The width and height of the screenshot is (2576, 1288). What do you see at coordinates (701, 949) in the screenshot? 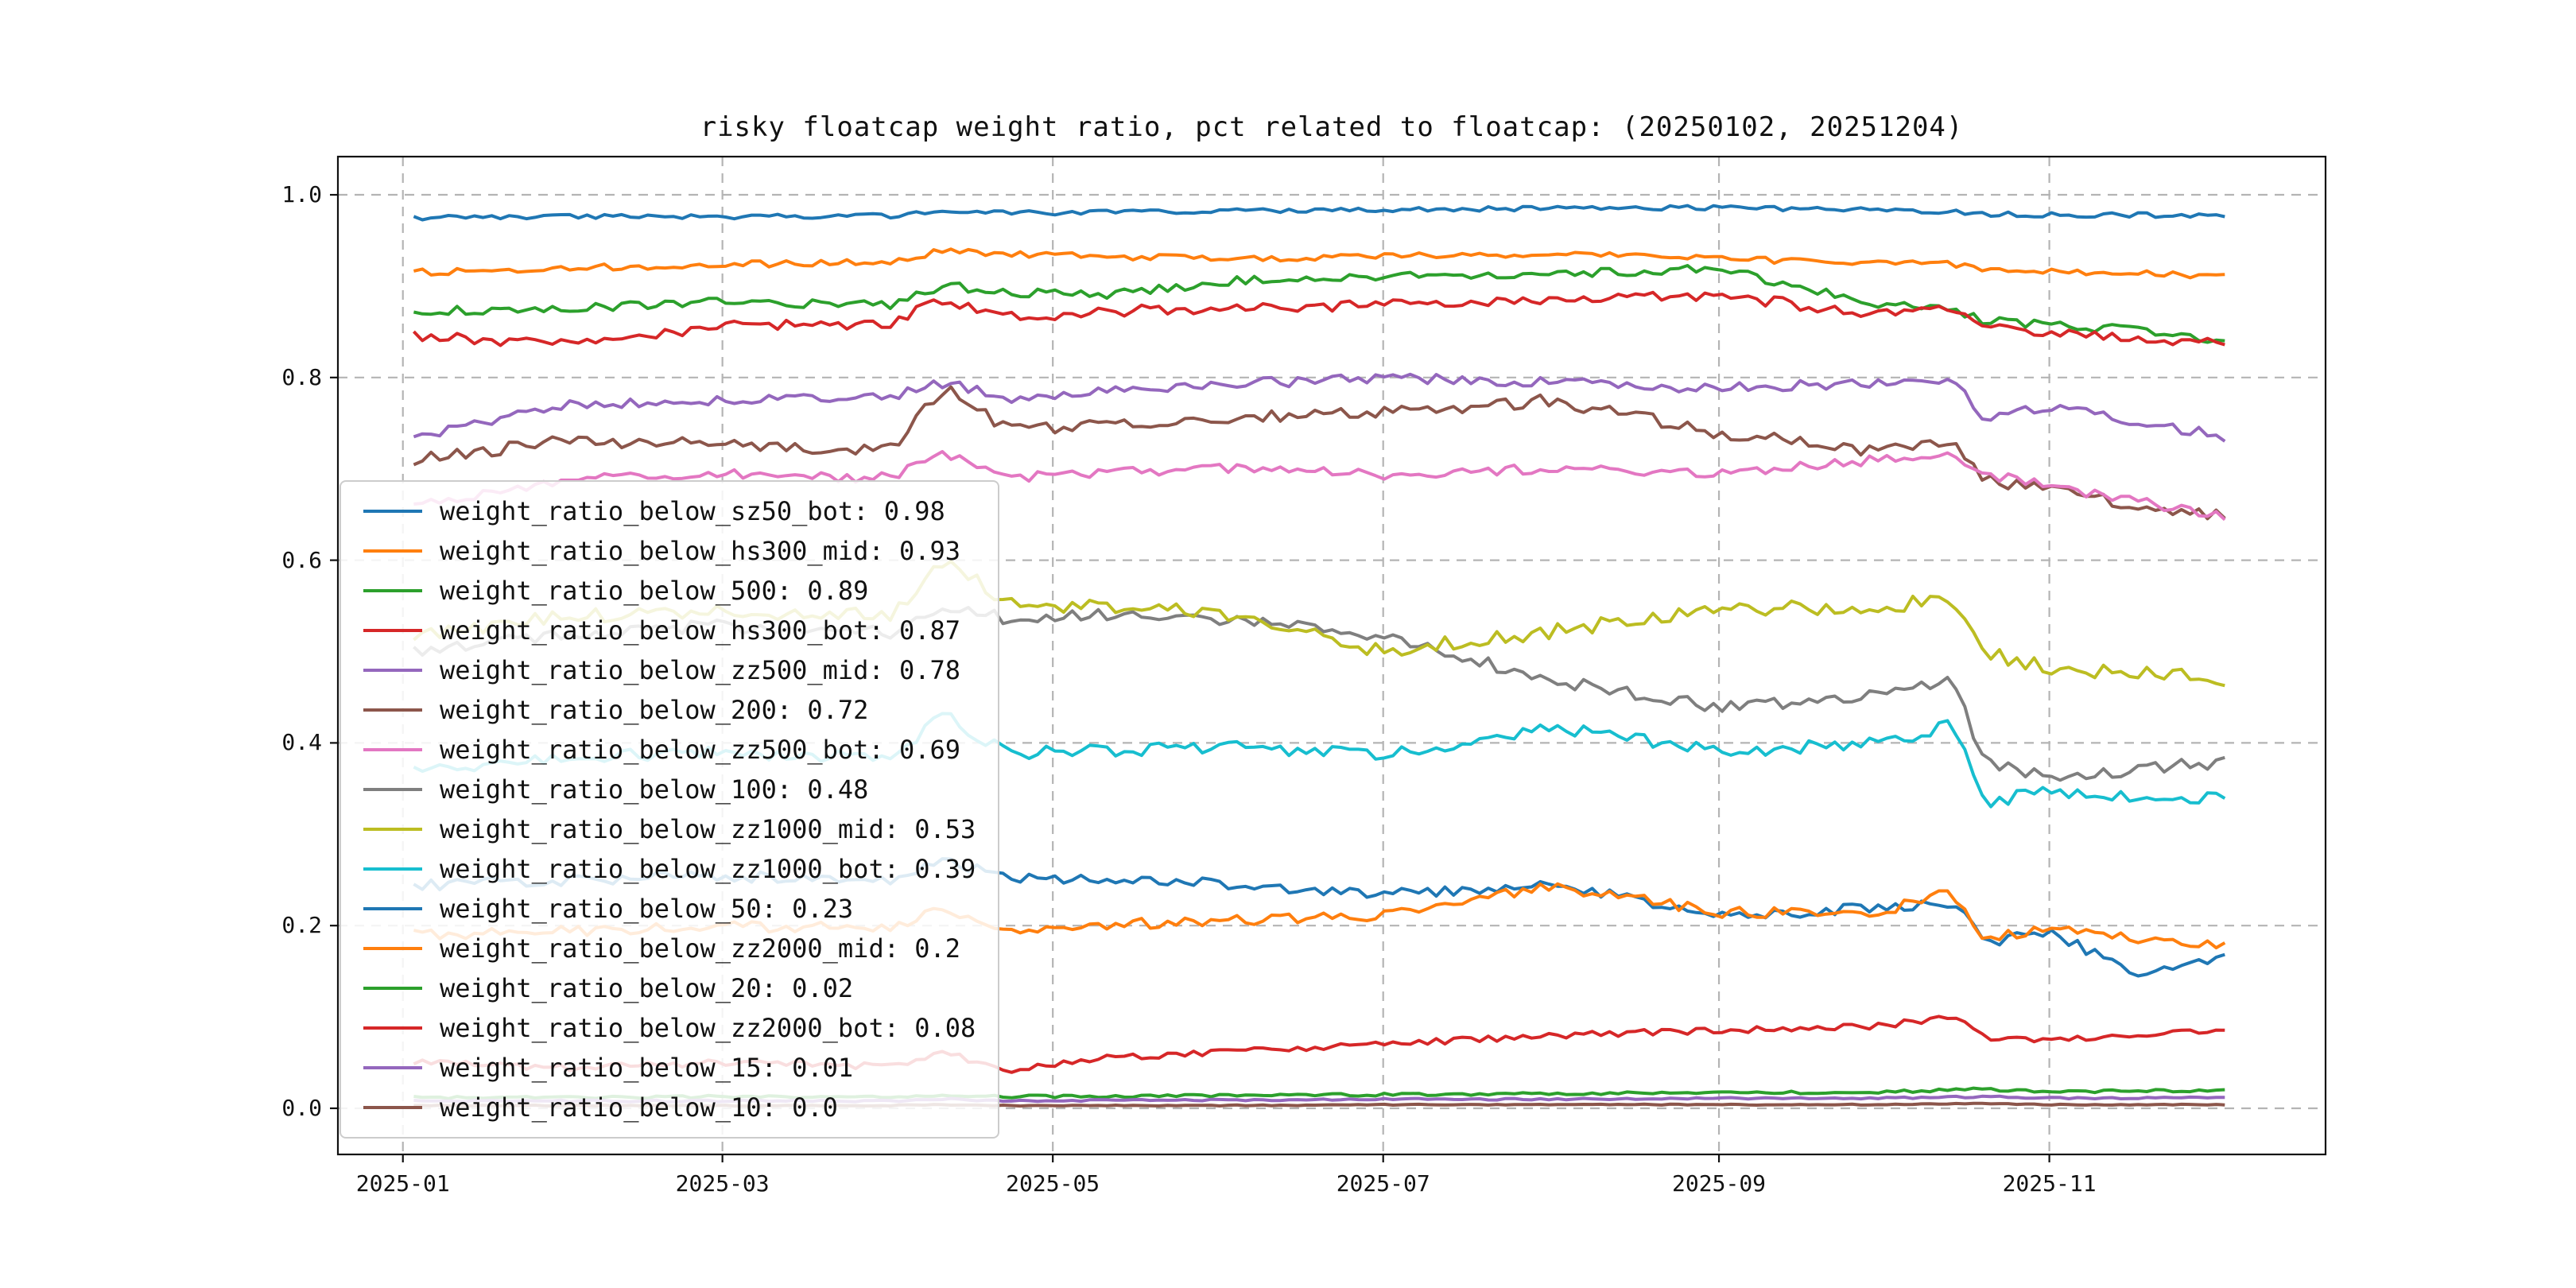
I see `legend-label: weight_ratio_below_zz2000_mid: 0.2` at bounding box center [701, 949].